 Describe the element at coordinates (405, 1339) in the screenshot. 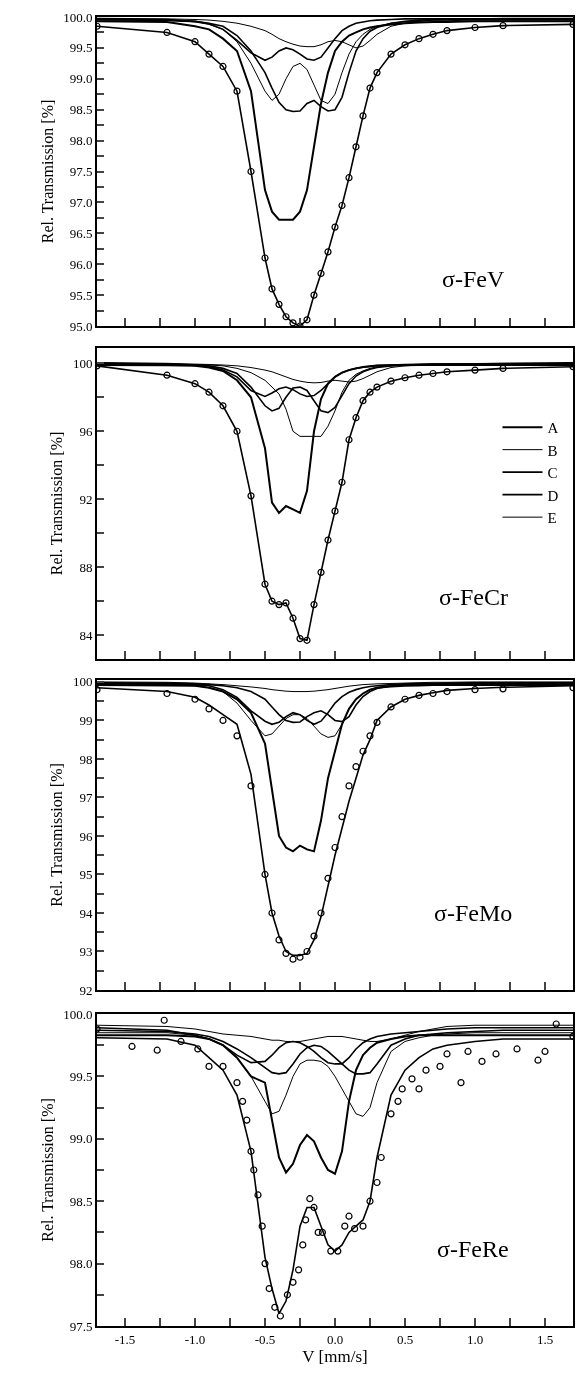

I see `x-tick-label: 0.5` at that location.